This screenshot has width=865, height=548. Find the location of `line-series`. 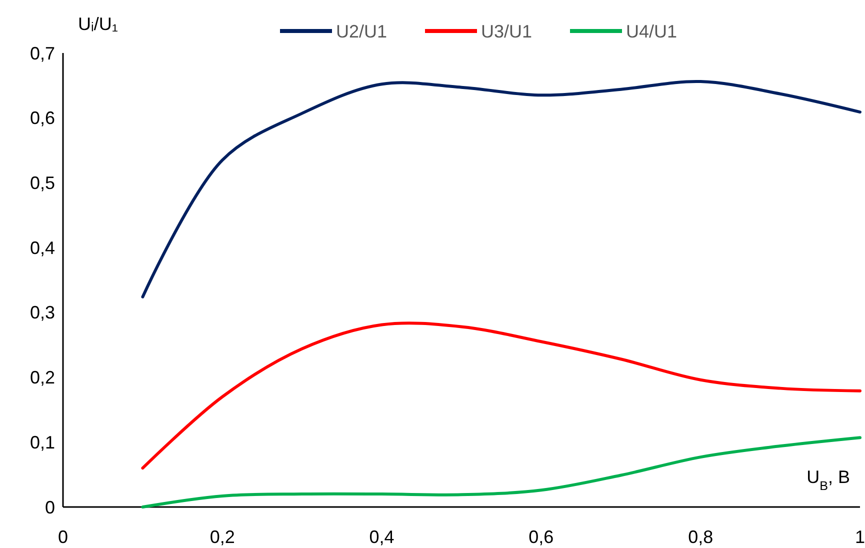

line-series is located at coordinates (501, 472).